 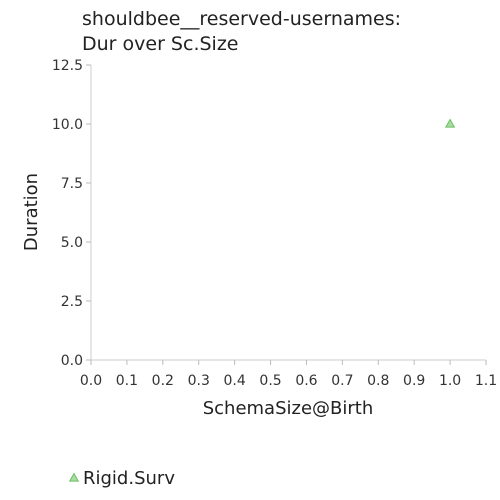 What do you see at coordinates (160, 44) in the screenshot?
I see `chart-title-line-2: Dur over Sc.Size` at bounding box center [160, 44].